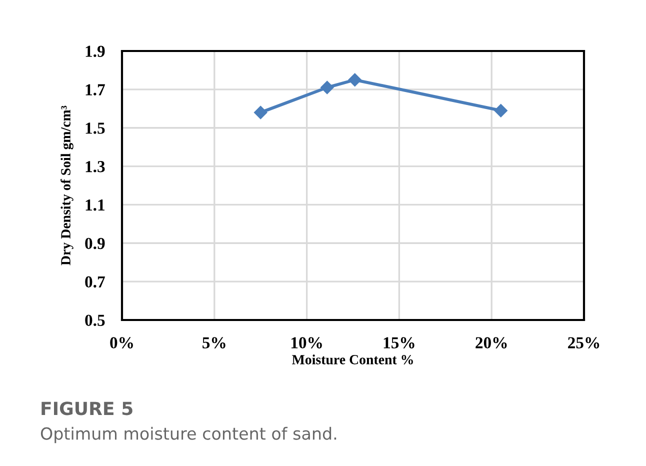 This screenshot has height=466, width=646. I want to click on y-tick-label: 1.7, so click(95, 90).